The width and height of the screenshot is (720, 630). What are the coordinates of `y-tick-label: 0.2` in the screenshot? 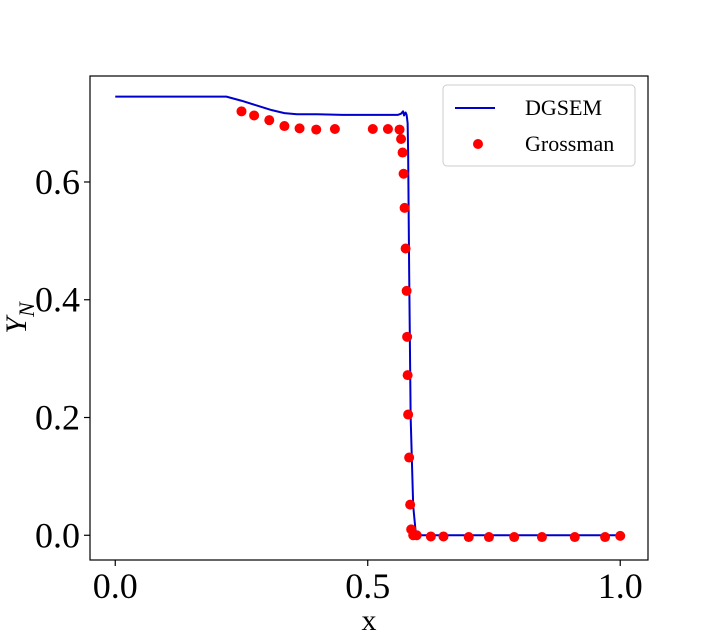 It's located at (57, 418).